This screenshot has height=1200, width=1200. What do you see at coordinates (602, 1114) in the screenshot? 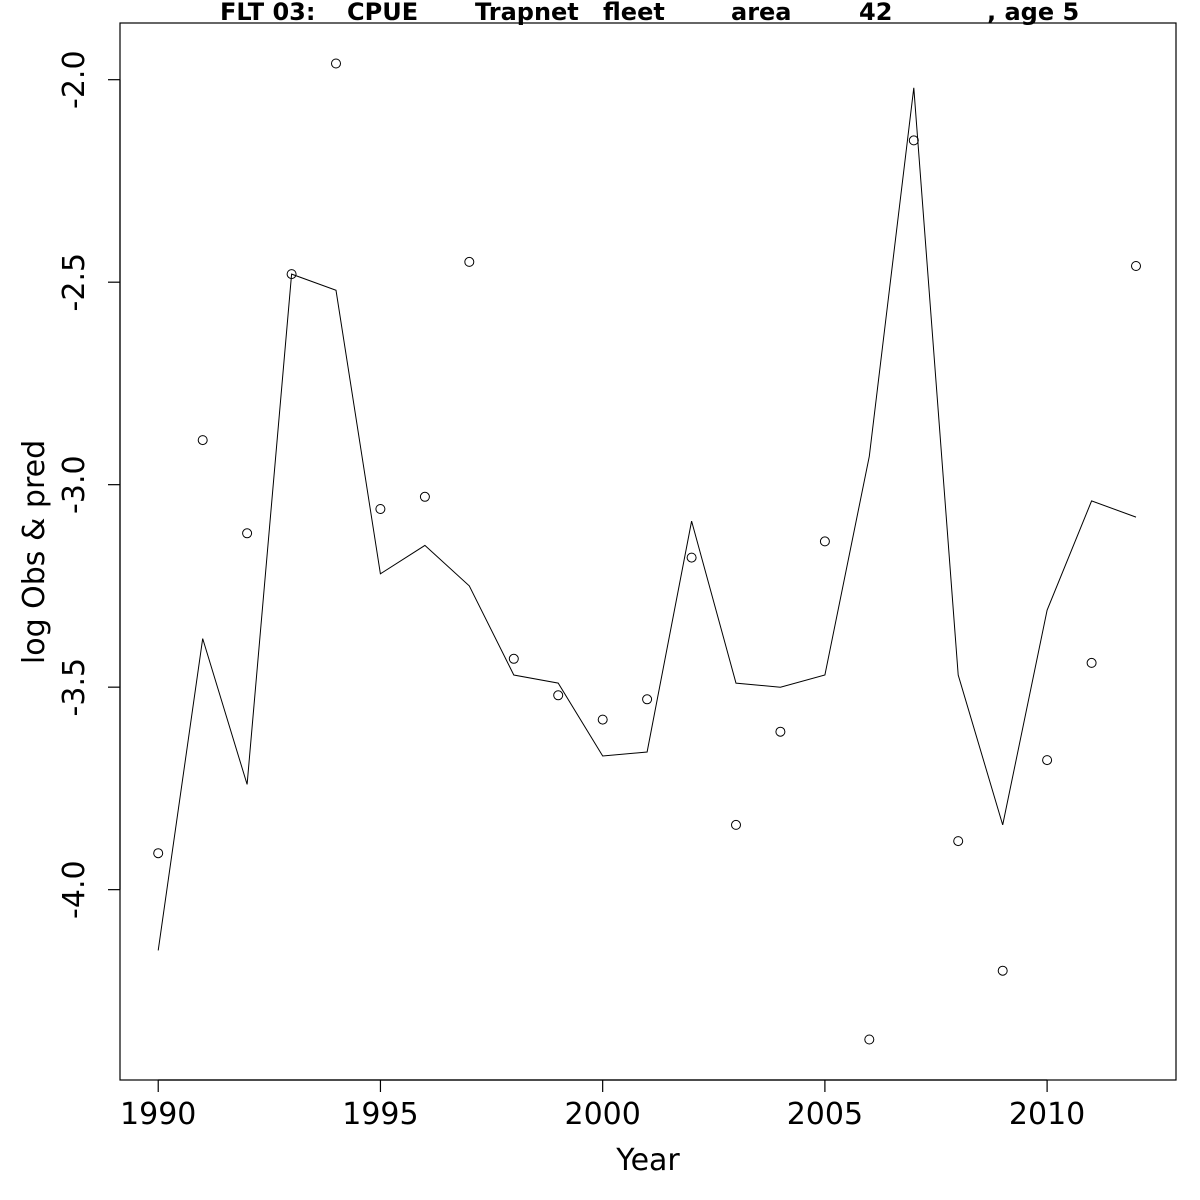
I see `x-tick-label: 2000` at bounding box center [602, 1114].